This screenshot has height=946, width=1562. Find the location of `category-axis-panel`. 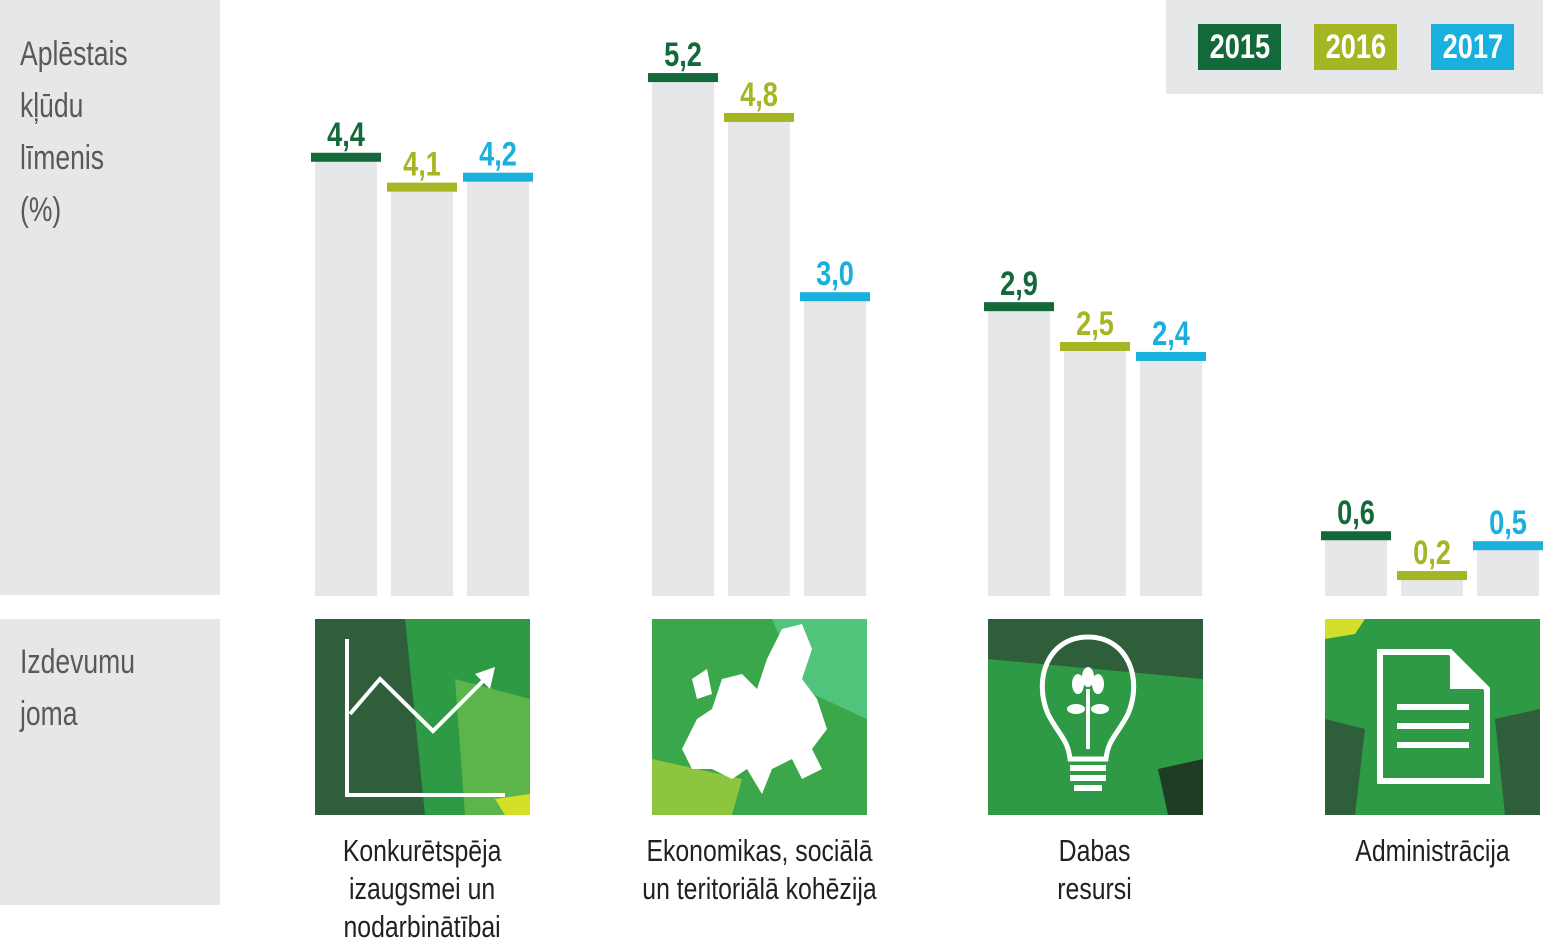

category-axis-panel is located at coordinates (110, 762).